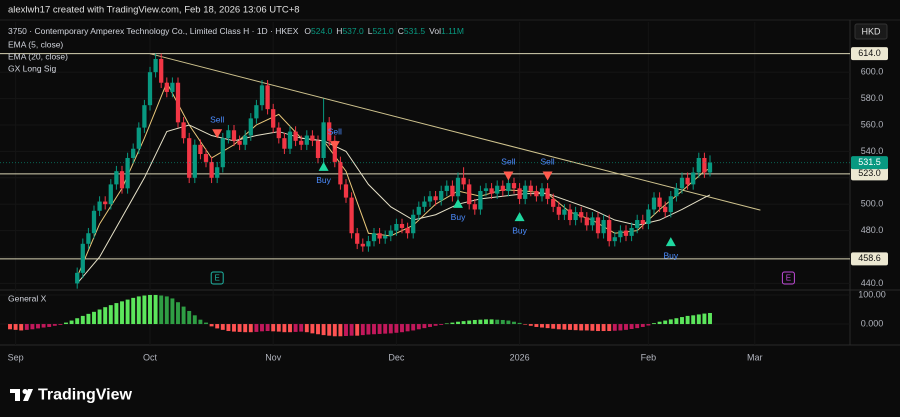  What do you see at coordinates (383, 31) in the screenshot?
I see `legend-value: 521.0` at bounding box center [383, 31].